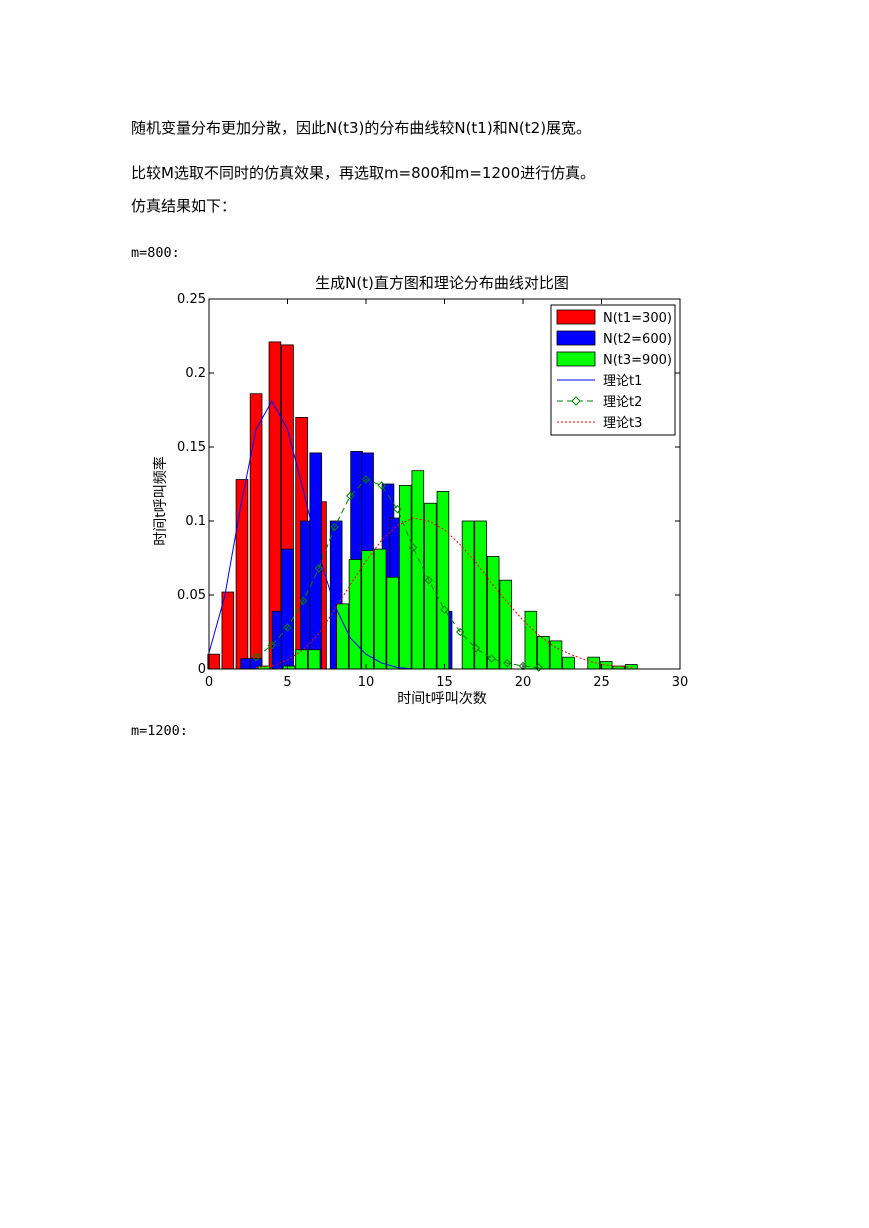  What do you see at coordinates (159, 731) in the screenshot?
I see `label-m1200: m=1200:` at bounding box center [159, 731].